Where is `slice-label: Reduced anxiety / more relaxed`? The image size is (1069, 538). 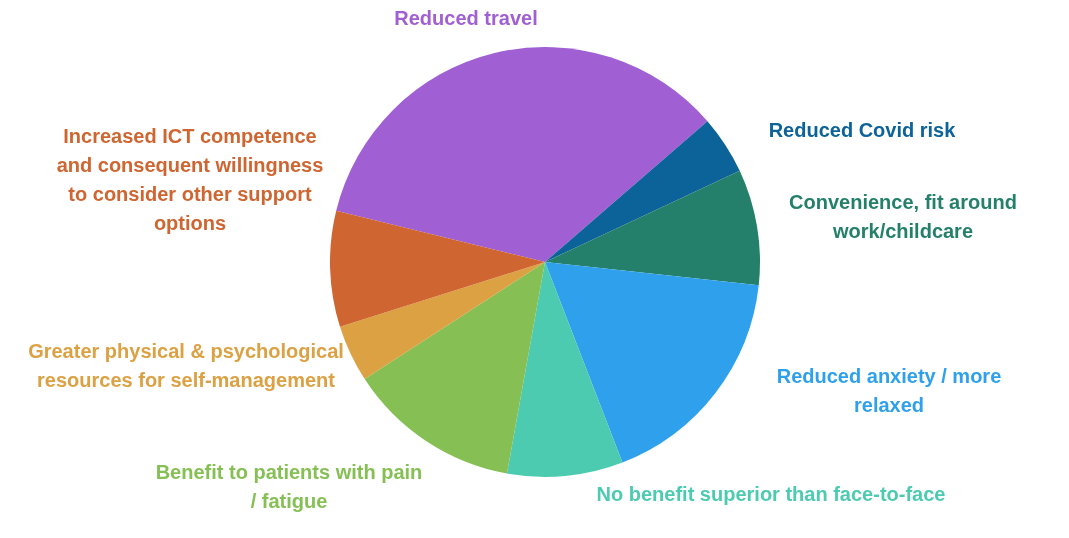 slice-label: Reduced anxiety / more relaxed is located at coordinates (889, 391).